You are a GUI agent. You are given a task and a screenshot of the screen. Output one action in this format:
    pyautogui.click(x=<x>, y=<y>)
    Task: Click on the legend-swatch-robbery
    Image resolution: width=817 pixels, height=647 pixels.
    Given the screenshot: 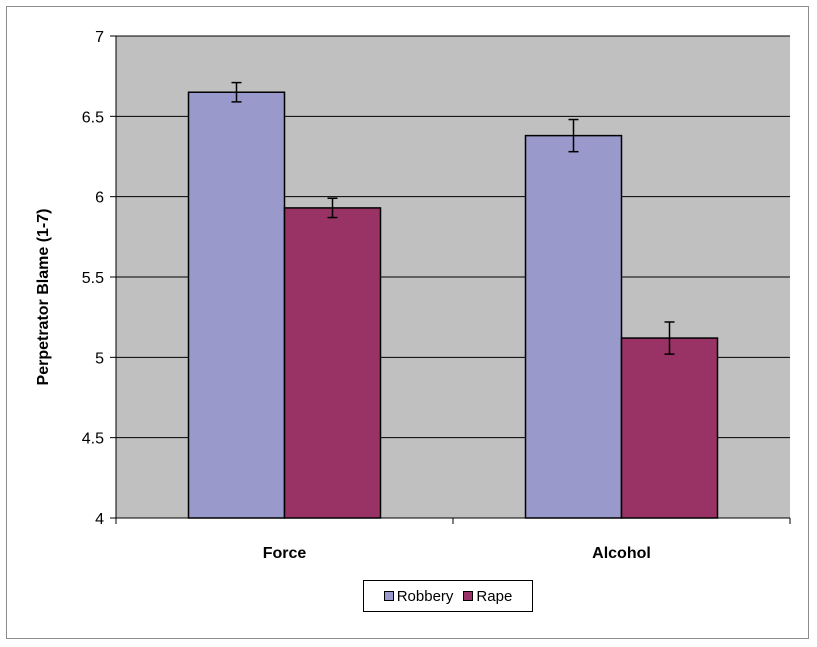 What is the action you would take?
    pyautogui.click(x=388, y=596)
    